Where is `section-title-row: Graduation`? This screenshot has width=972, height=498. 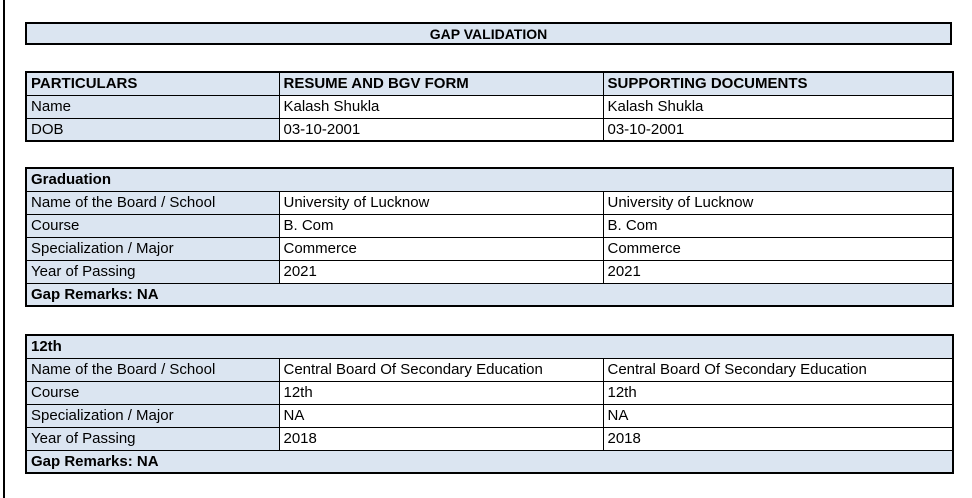
section-title-row: Graduation is located at coordinates (489, 179).